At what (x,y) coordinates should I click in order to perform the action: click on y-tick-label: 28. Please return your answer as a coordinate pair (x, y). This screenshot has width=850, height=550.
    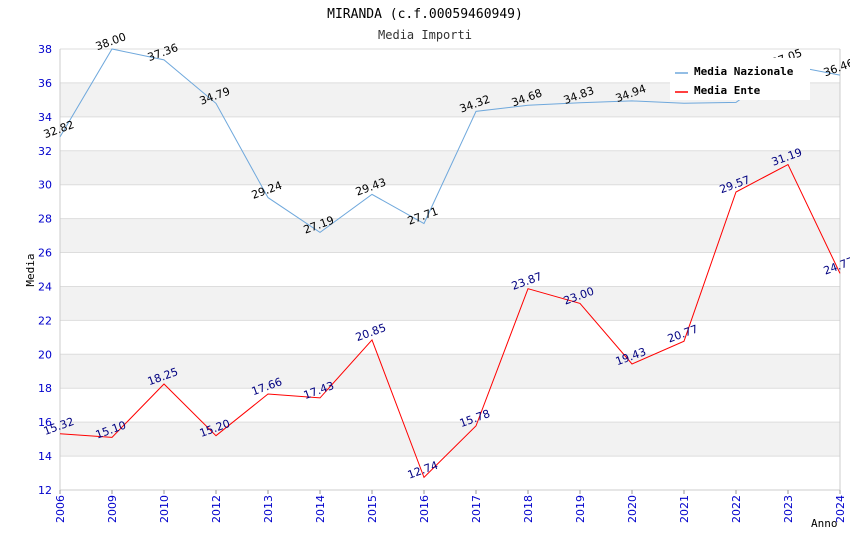
    Looking at the image, I should click on (45, 219).